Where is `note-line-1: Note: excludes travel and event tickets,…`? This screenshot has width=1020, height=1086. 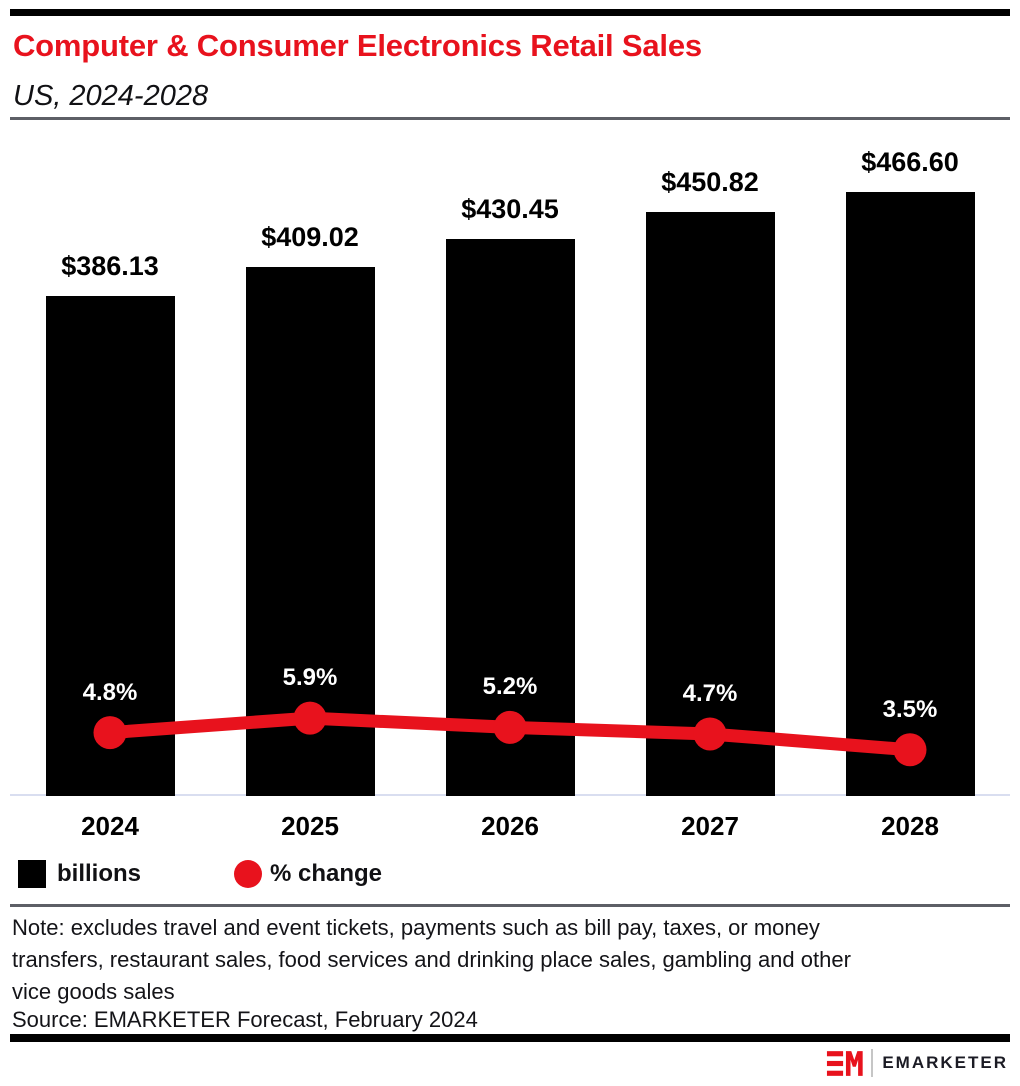
note-line-1: Note: excludes travel and event tickets,… is located at coordinates (416, 927).